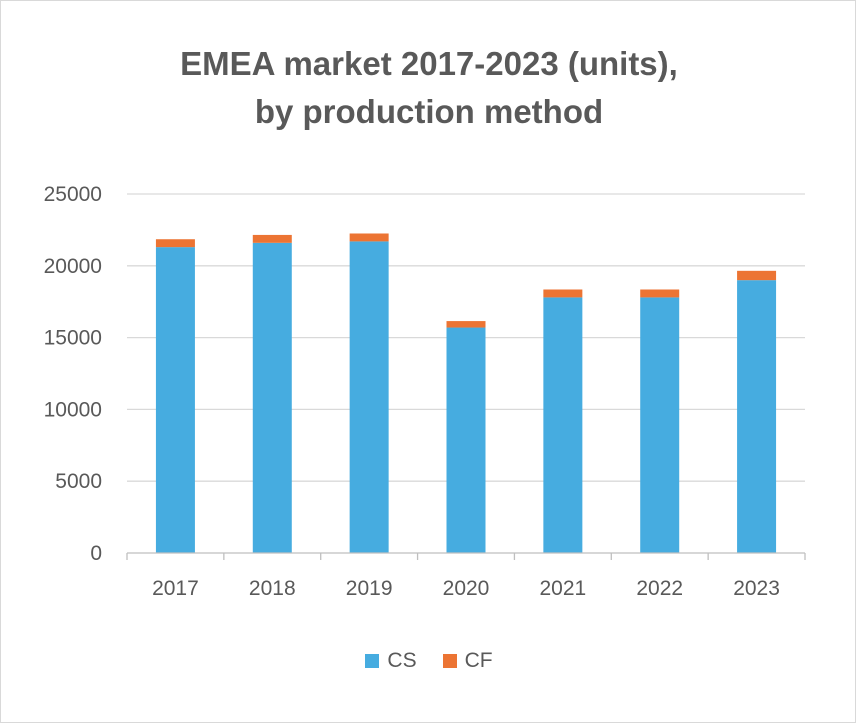 The width and height of the screenshot is (856, 724). I want to click on y-tick-label: 10000, so click(73, 409).